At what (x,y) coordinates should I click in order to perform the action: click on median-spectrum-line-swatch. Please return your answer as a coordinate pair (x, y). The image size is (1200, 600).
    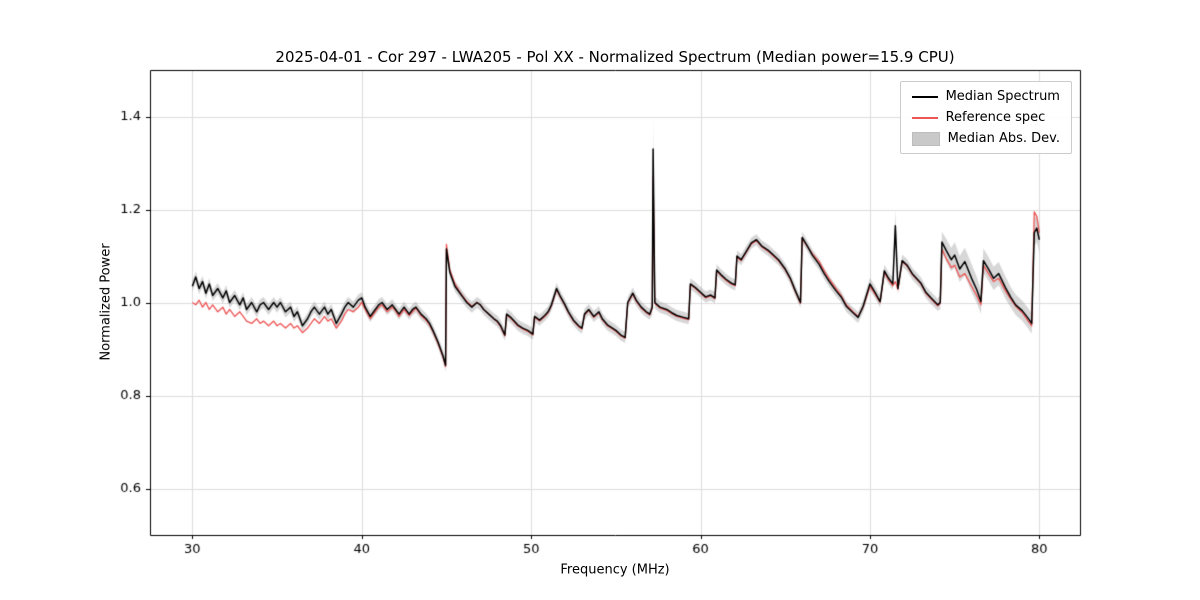
    Looking at the image, I should click on (924, 96).